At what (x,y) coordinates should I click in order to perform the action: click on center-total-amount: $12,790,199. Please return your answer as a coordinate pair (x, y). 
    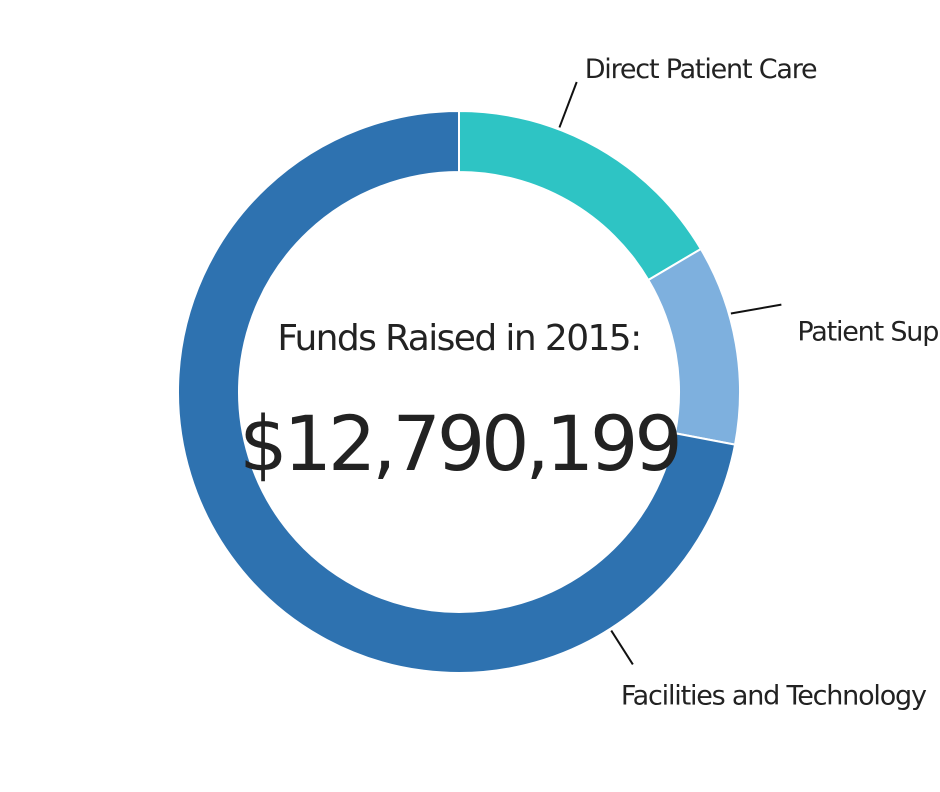
    Looking at the image, I should click on (459, 443).